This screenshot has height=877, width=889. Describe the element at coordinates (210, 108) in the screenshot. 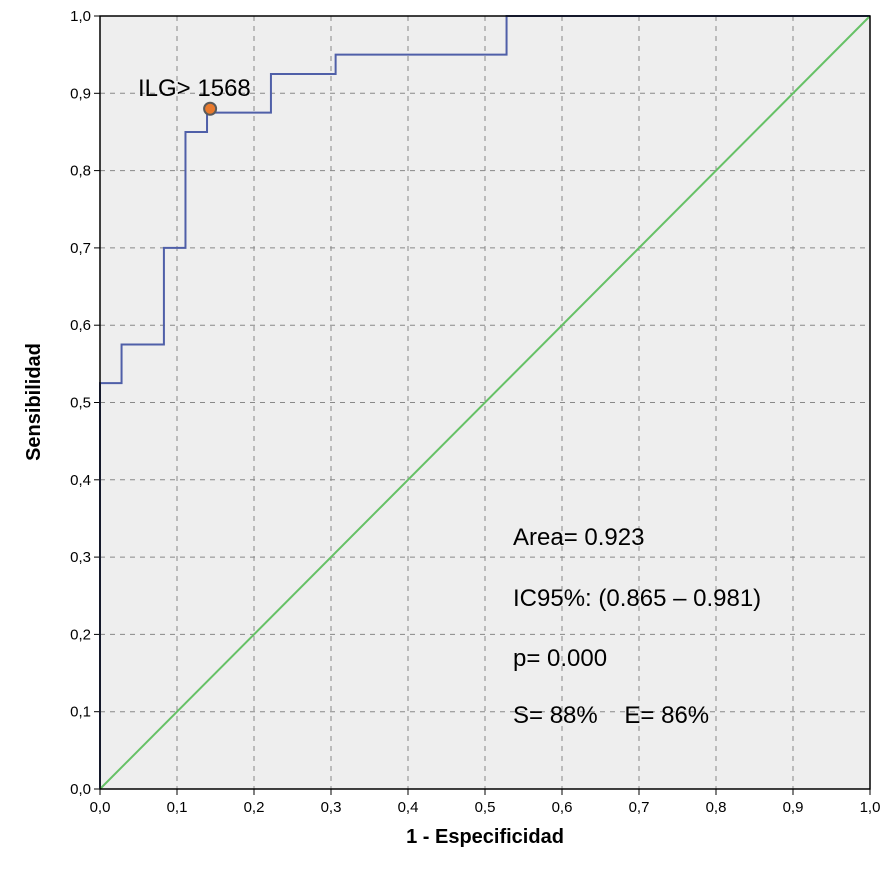

I see `cutoff-point-marker` at that location.